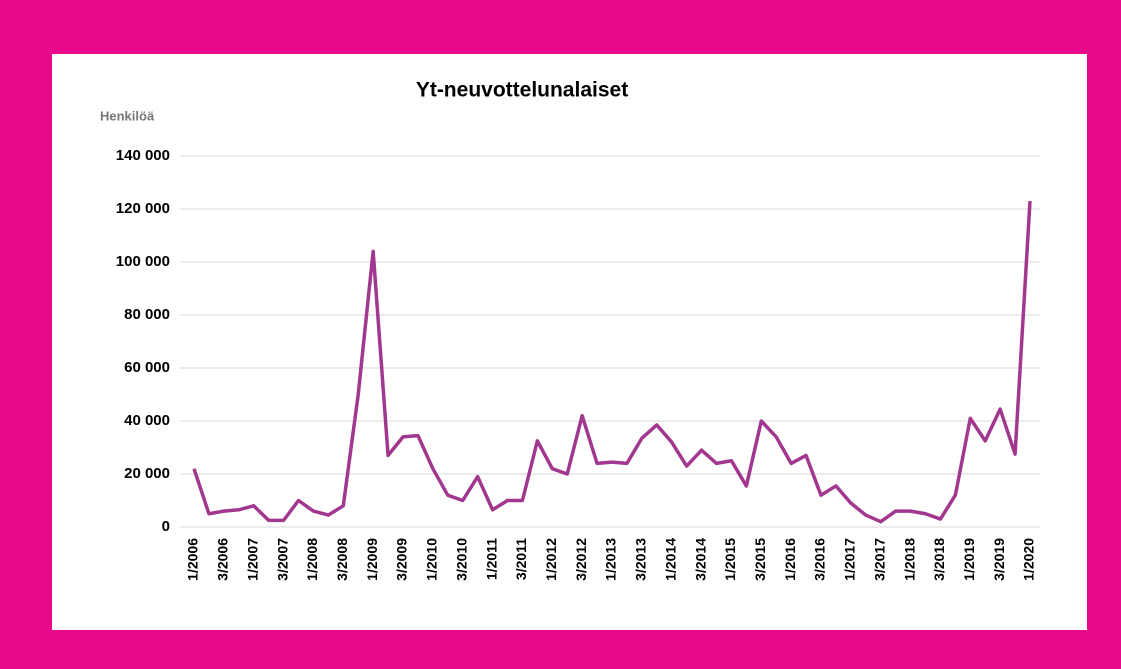 This screenshot has width=1121, height=669. What do you see at coordinates (551, 559) in the screenshot?
I see `x-tick-label: 1/2012` at bounding box center [551, 559].